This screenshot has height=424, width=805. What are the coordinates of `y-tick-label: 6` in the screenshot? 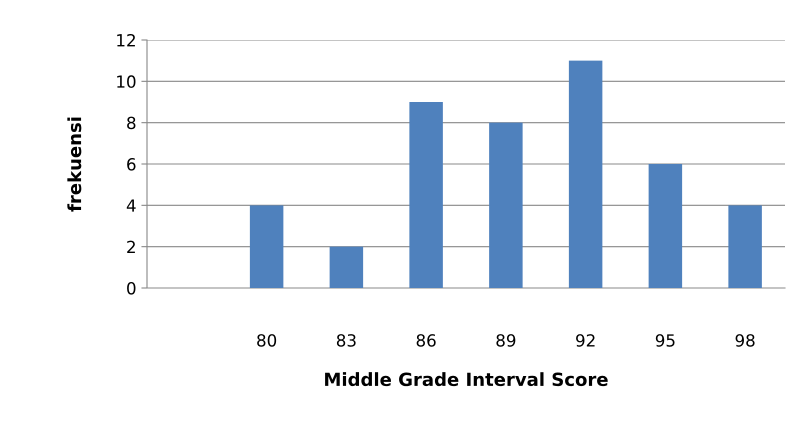 It's located at (131, 164).